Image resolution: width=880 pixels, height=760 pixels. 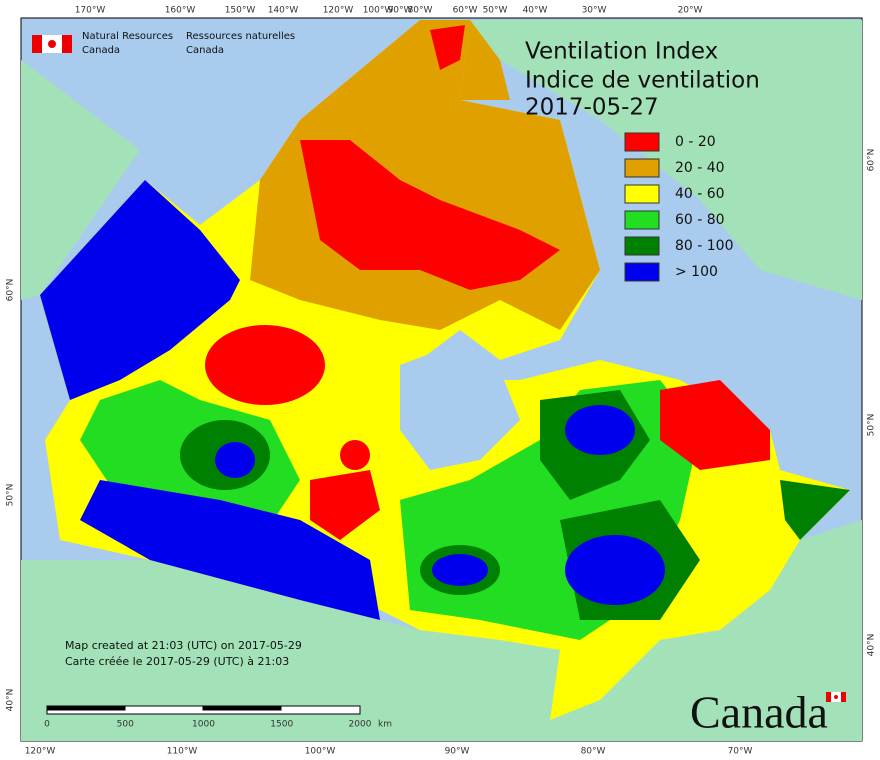 What do you see at coordinates (385, 725) in the screenshot?
I see `scale-unit: km` at bounding box center [385, 725].